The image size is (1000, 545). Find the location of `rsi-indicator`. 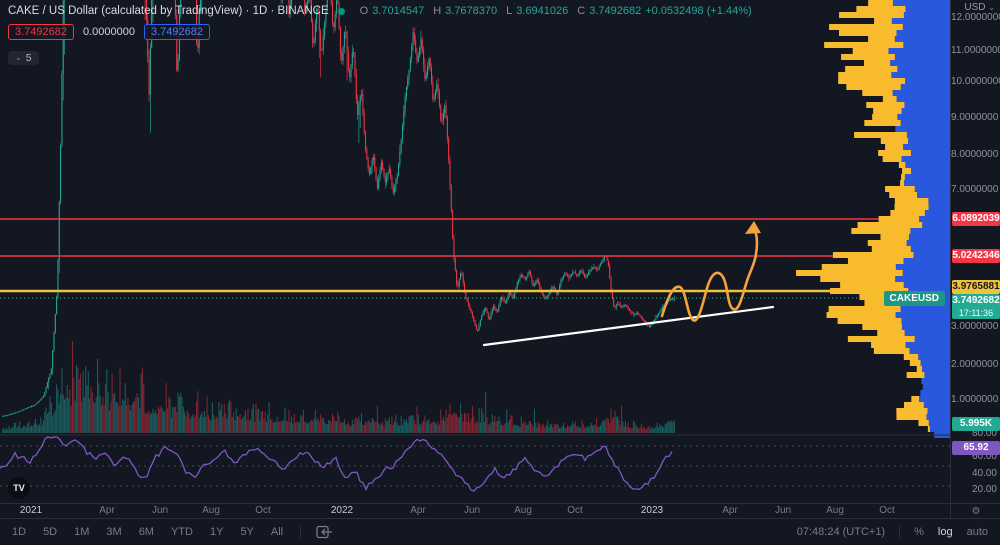

rsi-indicator is located at coordinates (475, 464).